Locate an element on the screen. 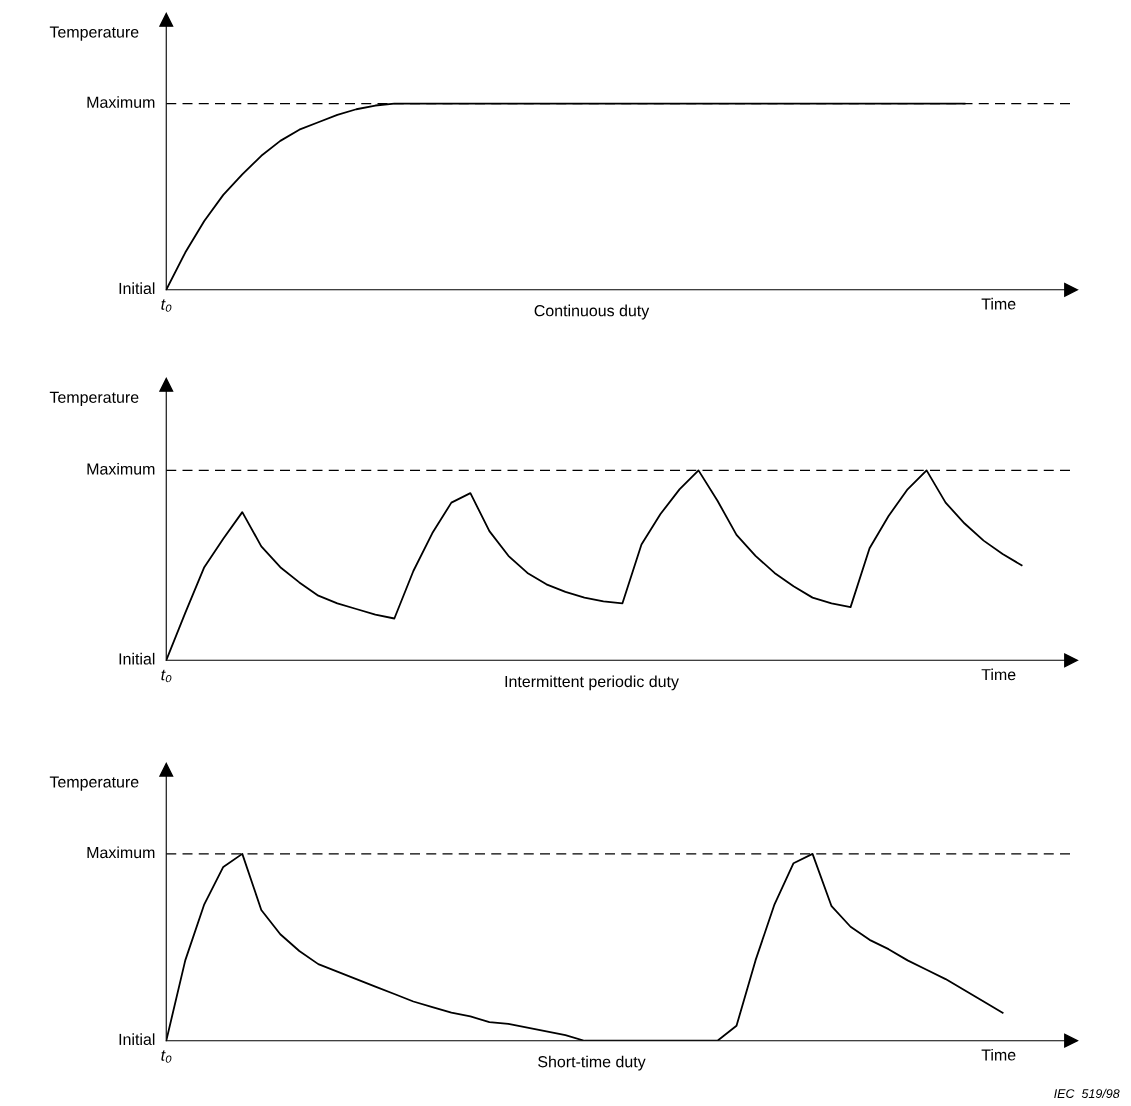 The width and height of the screenshot is (1131, 1106). text: IEC 519/98 is located at coordinates (1087, 1093).